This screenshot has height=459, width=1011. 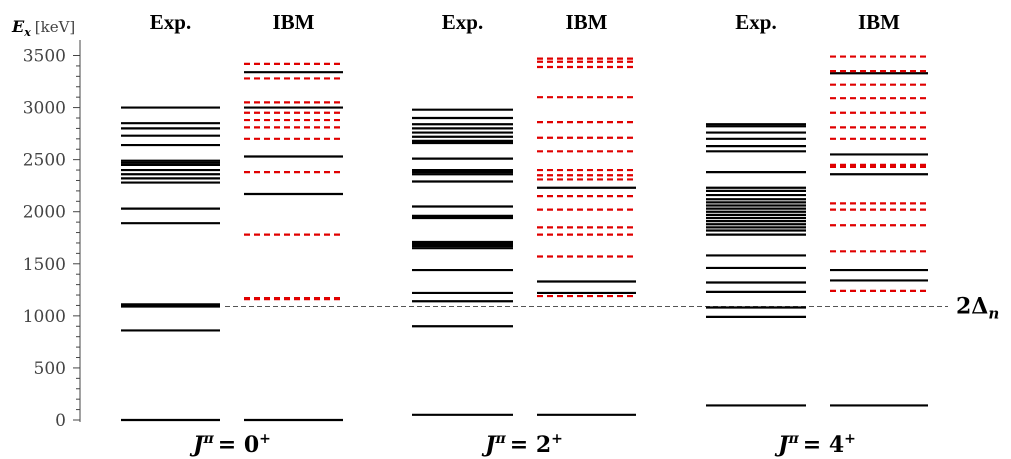 I want to click on reference-line-group: 2Δn, so click(x=612, y=307).